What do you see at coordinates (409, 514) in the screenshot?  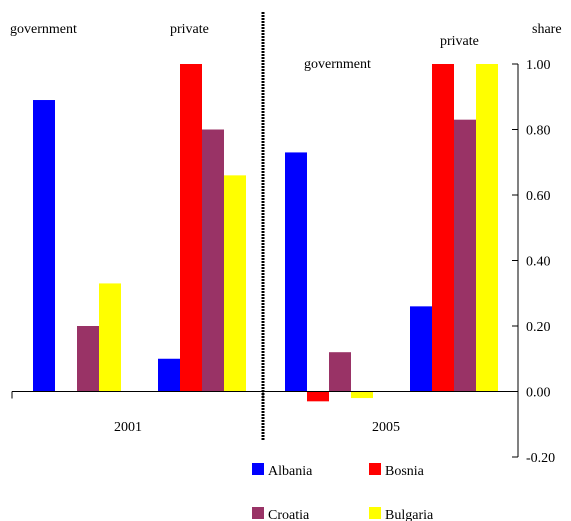 I see `legend-label-bulgaria: Bulgaria` at bounding box center [409, 514].